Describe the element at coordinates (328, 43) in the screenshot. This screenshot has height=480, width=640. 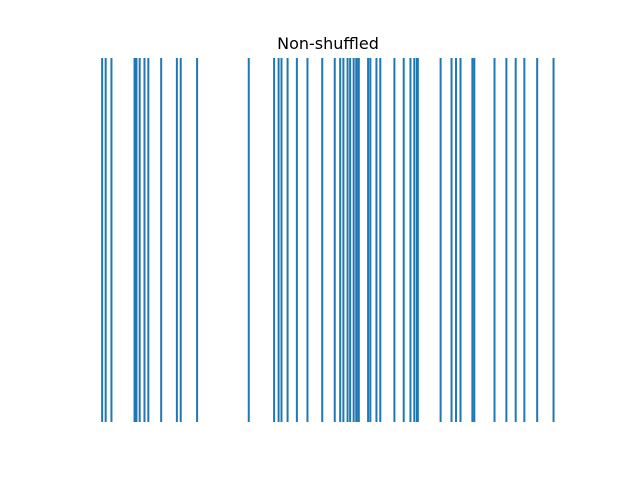
I see `chart-title: Non-shuffled` at that location.